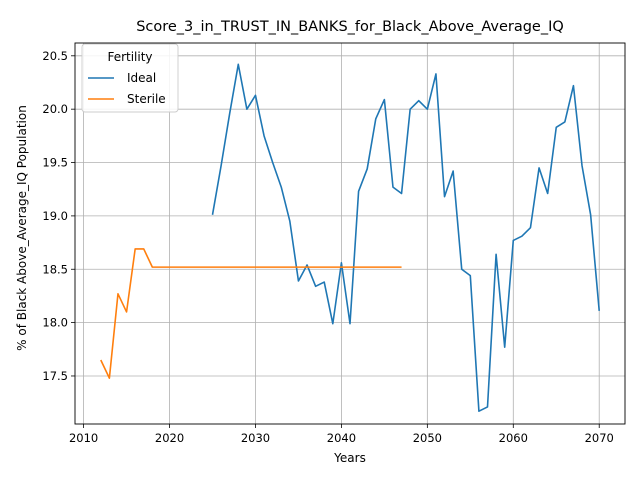 Image resolution: width=640 pixels, height=480 pixels. Describe the element at coordinates (55, 216) in the screenshot. I see `y-tick-label: 19.0` at that location.